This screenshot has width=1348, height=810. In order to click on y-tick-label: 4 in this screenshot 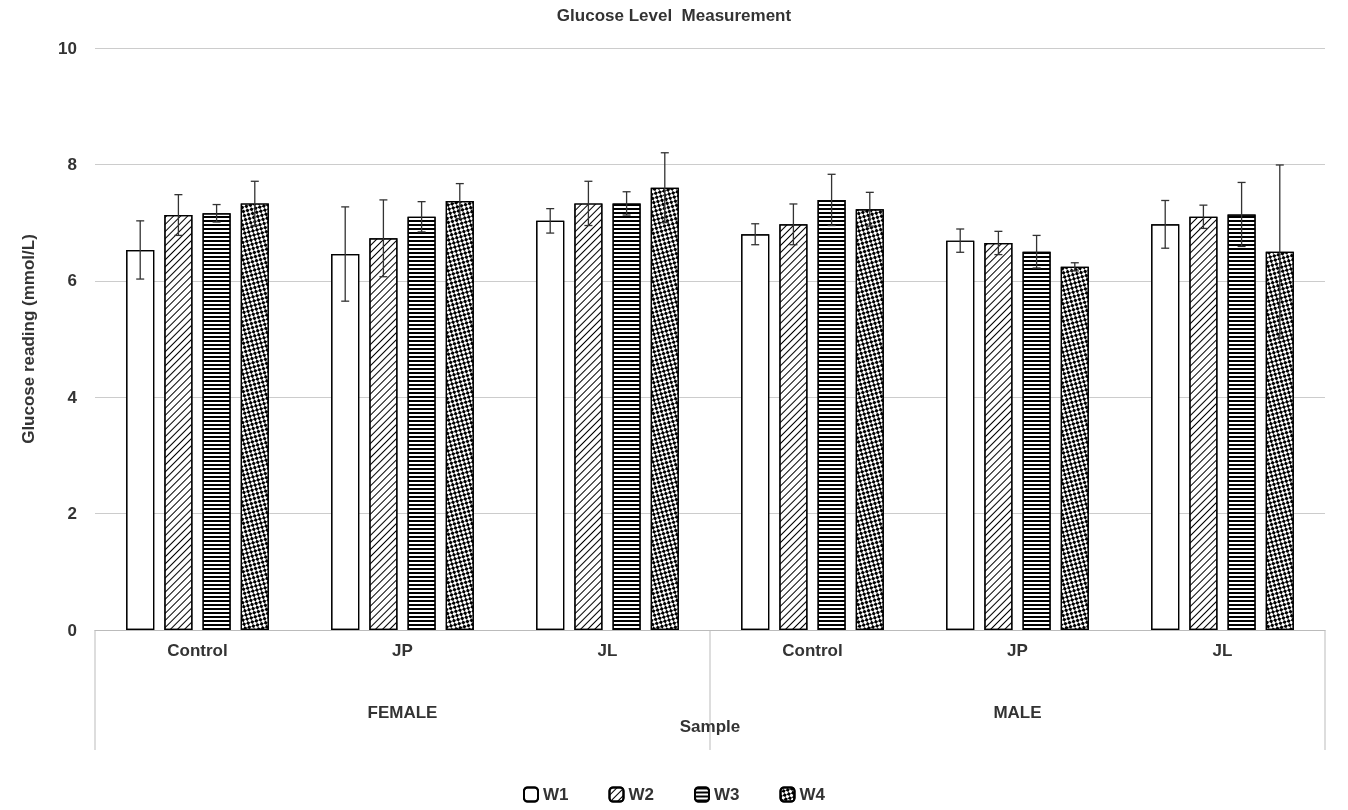, I will do `click(72, 397)`.